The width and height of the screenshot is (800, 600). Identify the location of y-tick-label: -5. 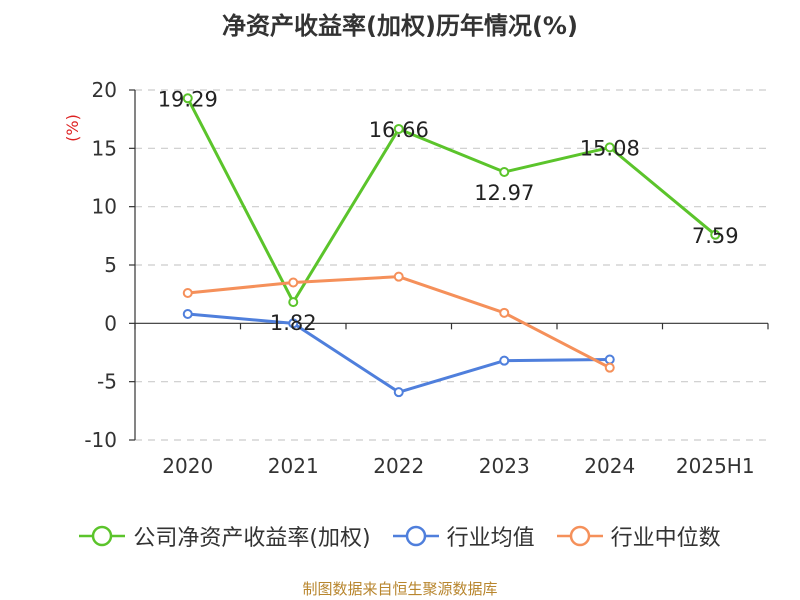
(107, 382).